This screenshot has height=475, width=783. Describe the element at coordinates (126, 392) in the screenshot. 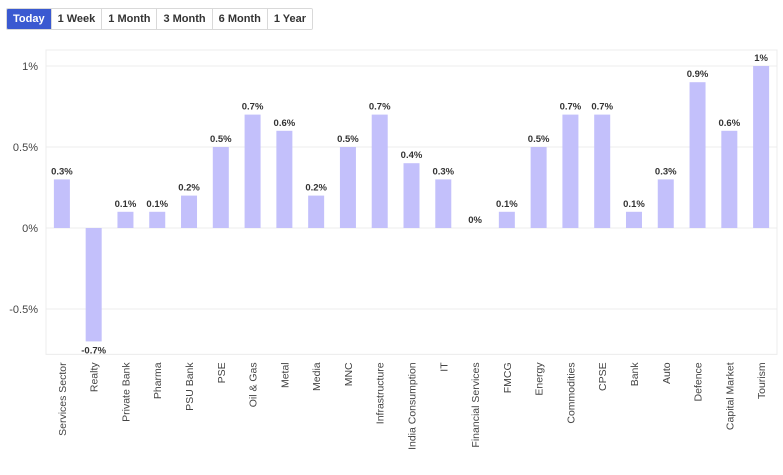

I see `x-tick-label: Private Bank` at that location.